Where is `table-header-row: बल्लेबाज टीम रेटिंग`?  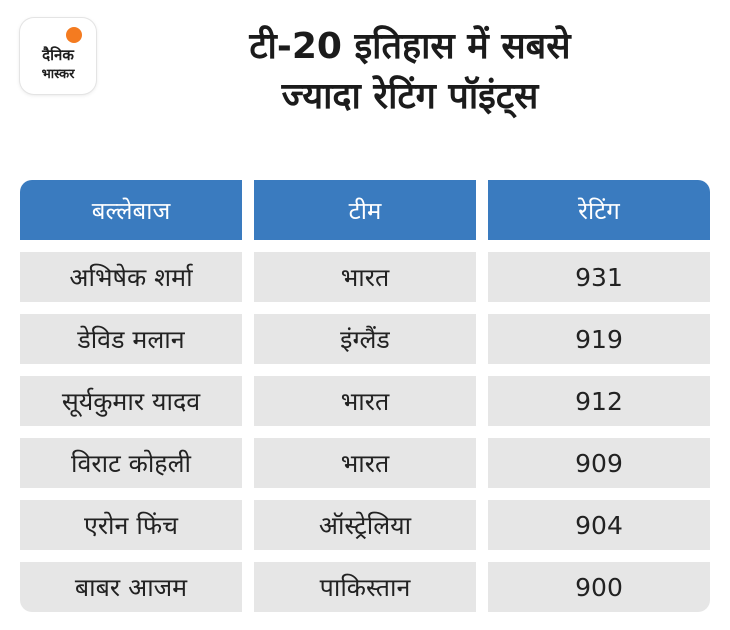 table-header-row: बल्लेबाज टीम रेटिंग is located at coordinates (365, 210).